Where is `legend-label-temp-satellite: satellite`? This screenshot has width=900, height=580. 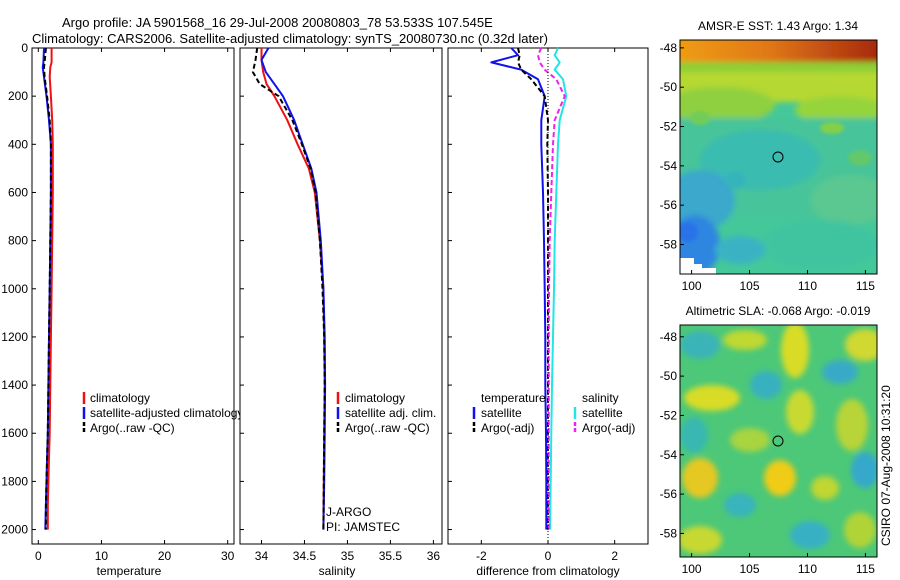 legend-label-temp-satellite: satellite is located at coordinates (501, 413).